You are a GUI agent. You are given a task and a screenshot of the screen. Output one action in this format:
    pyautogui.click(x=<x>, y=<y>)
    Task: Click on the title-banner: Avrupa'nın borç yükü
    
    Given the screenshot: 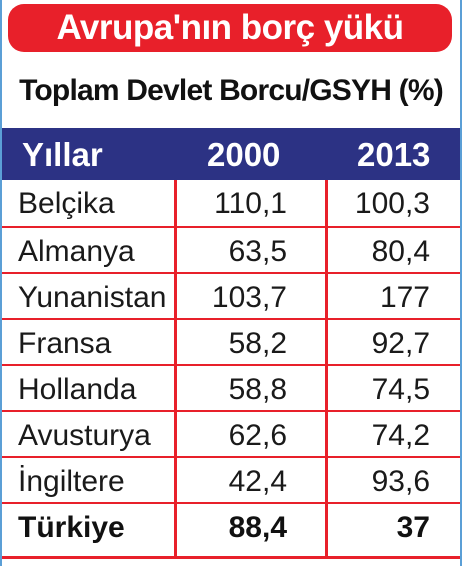 What is the action you would take?
    pyautogui.click(x=230, y=28)
    